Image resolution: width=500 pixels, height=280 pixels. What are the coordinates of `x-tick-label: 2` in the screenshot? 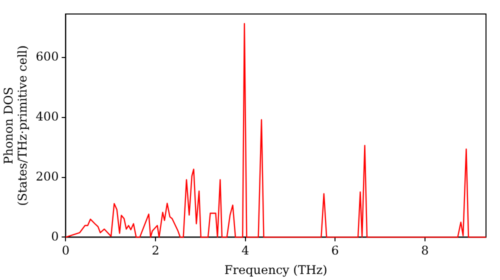 It's located at (156, 251).